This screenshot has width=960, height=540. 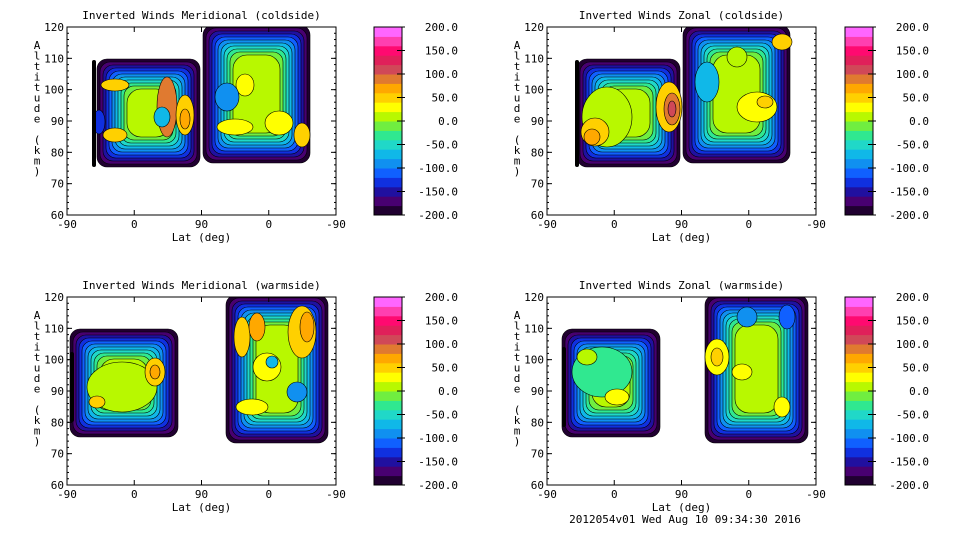 What do you see at coordinates (916, 368) in the screenshot?
I see `colorbar-label: 50.0` at bounding box center [916, 368].